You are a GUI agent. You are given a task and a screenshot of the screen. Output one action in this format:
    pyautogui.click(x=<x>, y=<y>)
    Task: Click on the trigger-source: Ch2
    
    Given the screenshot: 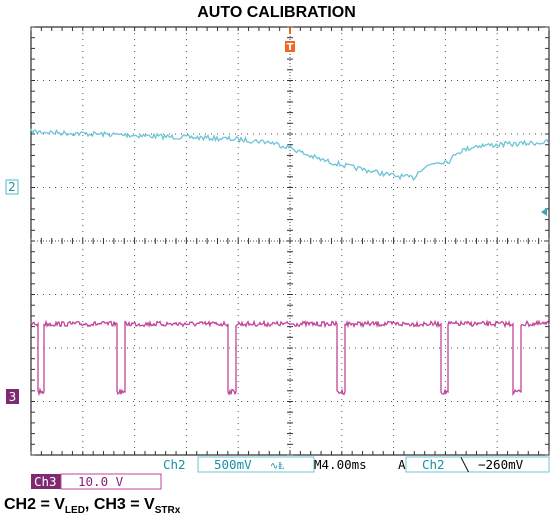 What is the action you would take?
    pyautogui.click(x=433, y=464)
    